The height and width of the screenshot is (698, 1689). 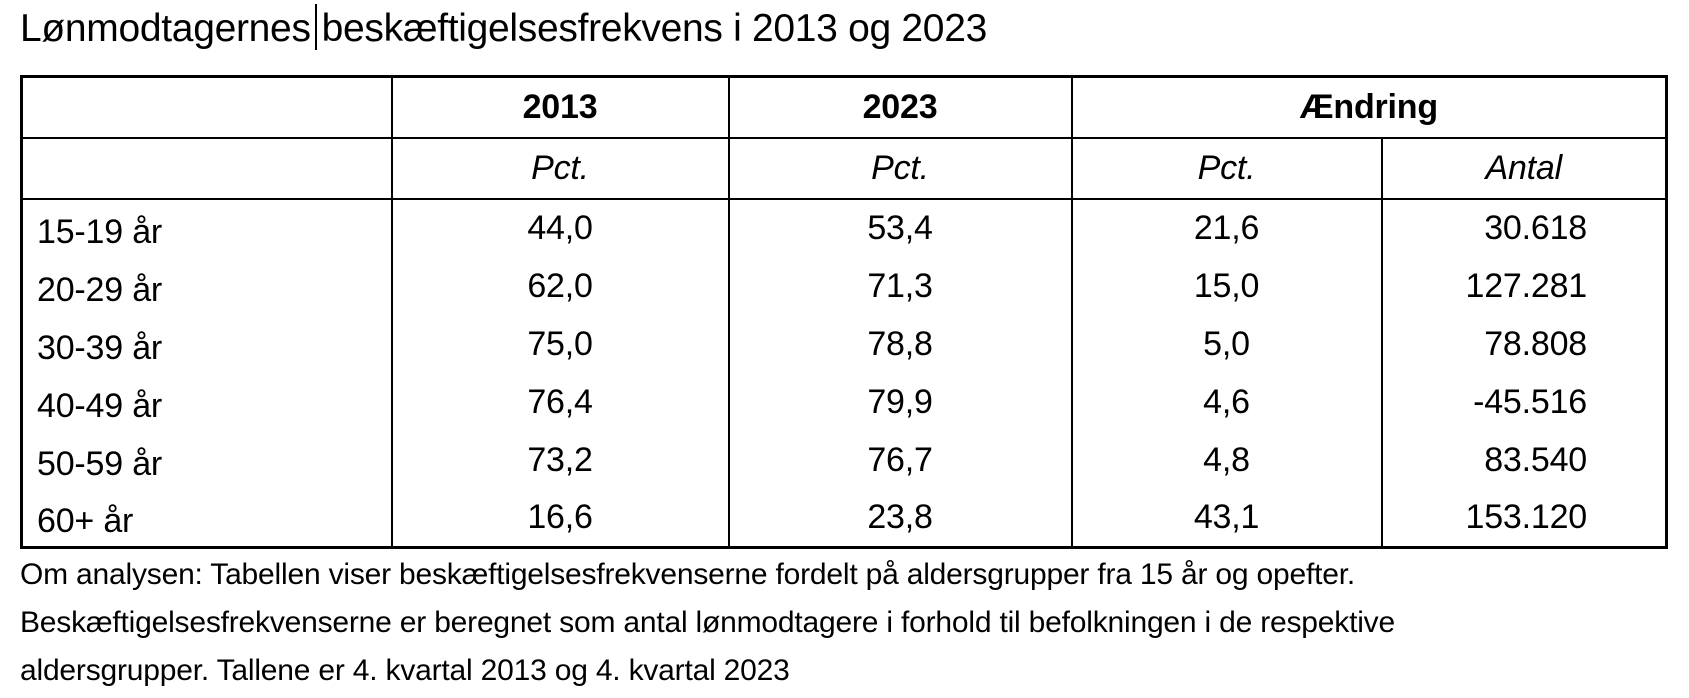 I want to click on units-corner-cell, so click(x=206, y=168).